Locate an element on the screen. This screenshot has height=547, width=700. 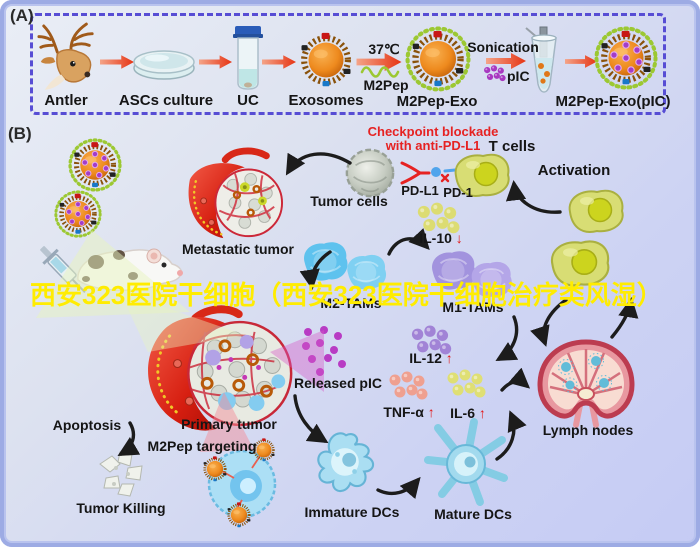
activation-label: Activation is located at coordinates (574, 170).